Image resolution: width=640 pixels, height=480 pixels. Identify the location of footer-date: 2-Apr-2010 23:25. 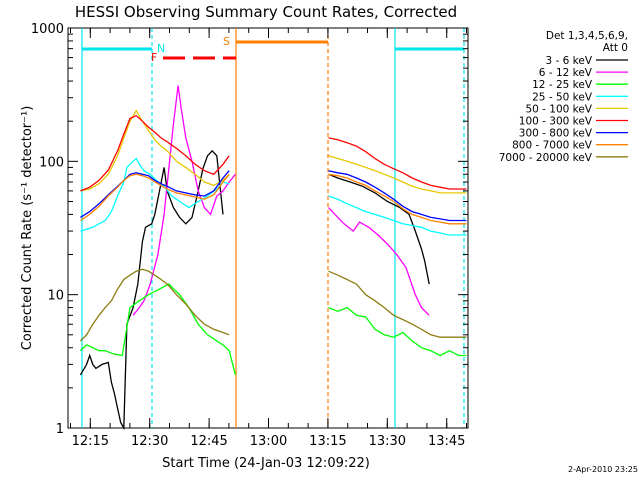
(603, 469).